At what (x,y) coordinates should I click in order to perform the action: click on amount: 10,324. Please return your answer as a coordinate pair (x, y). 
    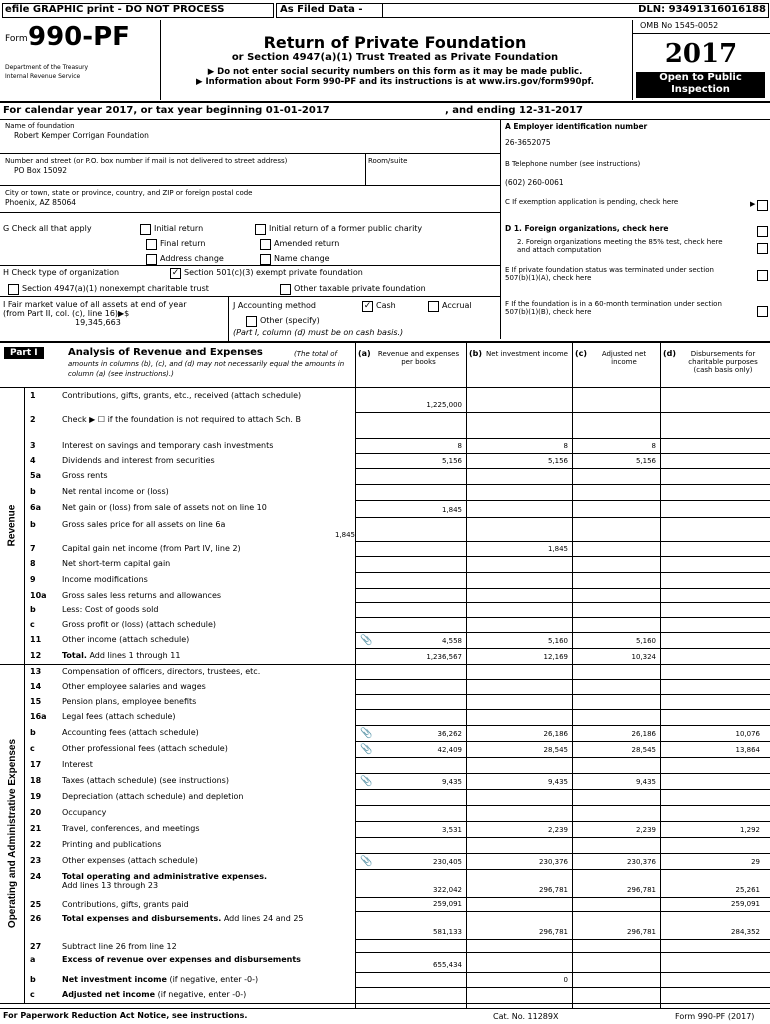
    Looking at the image, I should click on (644, 657).